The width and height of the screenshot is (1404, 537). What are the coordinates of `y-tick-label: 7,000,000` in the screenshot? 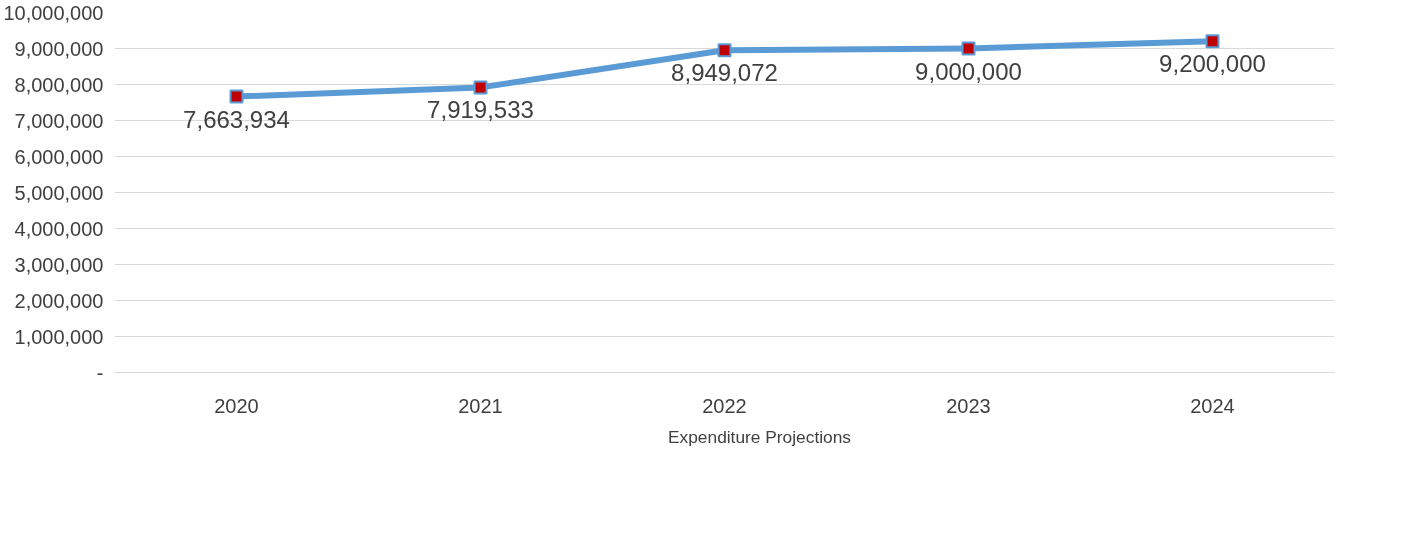 It's located at (59, 120).